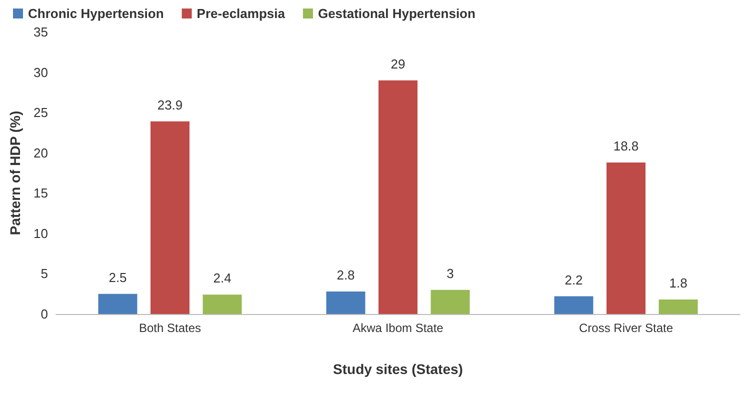  I want to click on x-tick-label: Both States, so click(170, 328).